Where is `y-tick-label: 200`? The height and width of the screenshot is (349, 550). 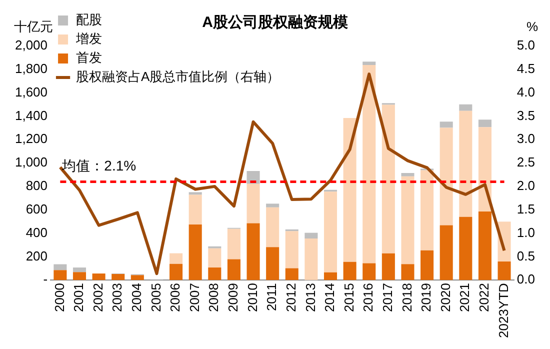 y-tick-label: 200 is located at coordinates (37, 256).